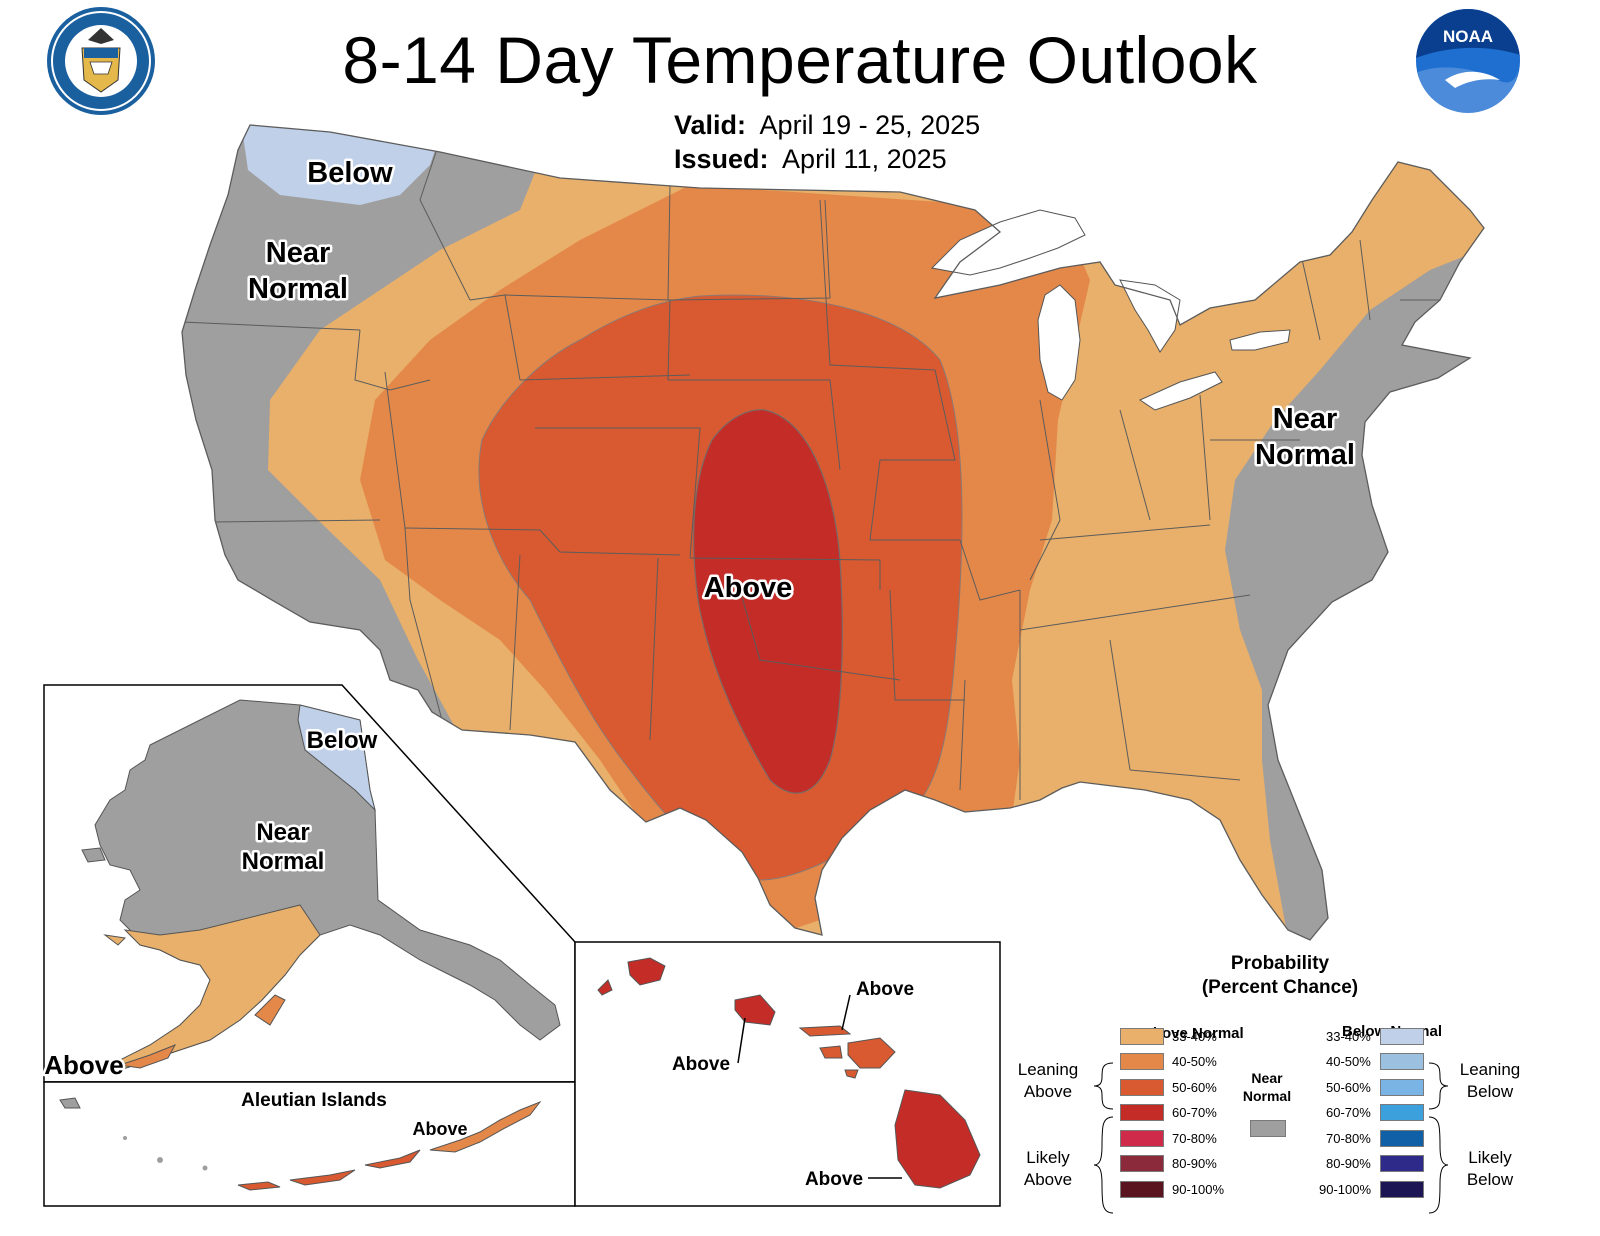 Image resolution: width=1600 pixels, height=1236 pixels. I want to click on hawaii-leader-lines, so click(819, 1086).